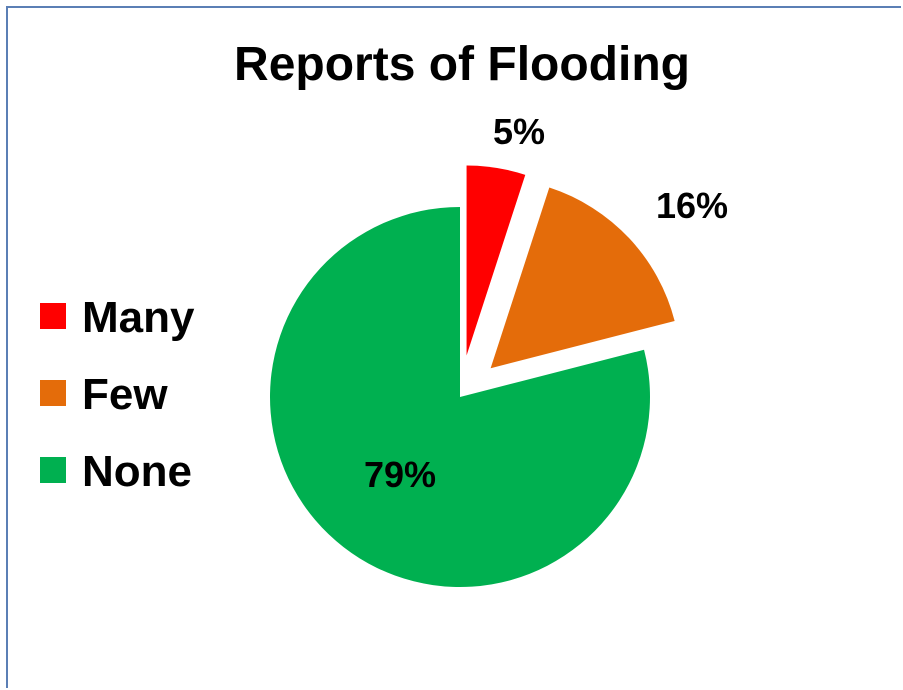  What do you see at coordinates (53, 316) in the screenshot?
I see `legend-swatch-many` at bounding box center [53, 316].